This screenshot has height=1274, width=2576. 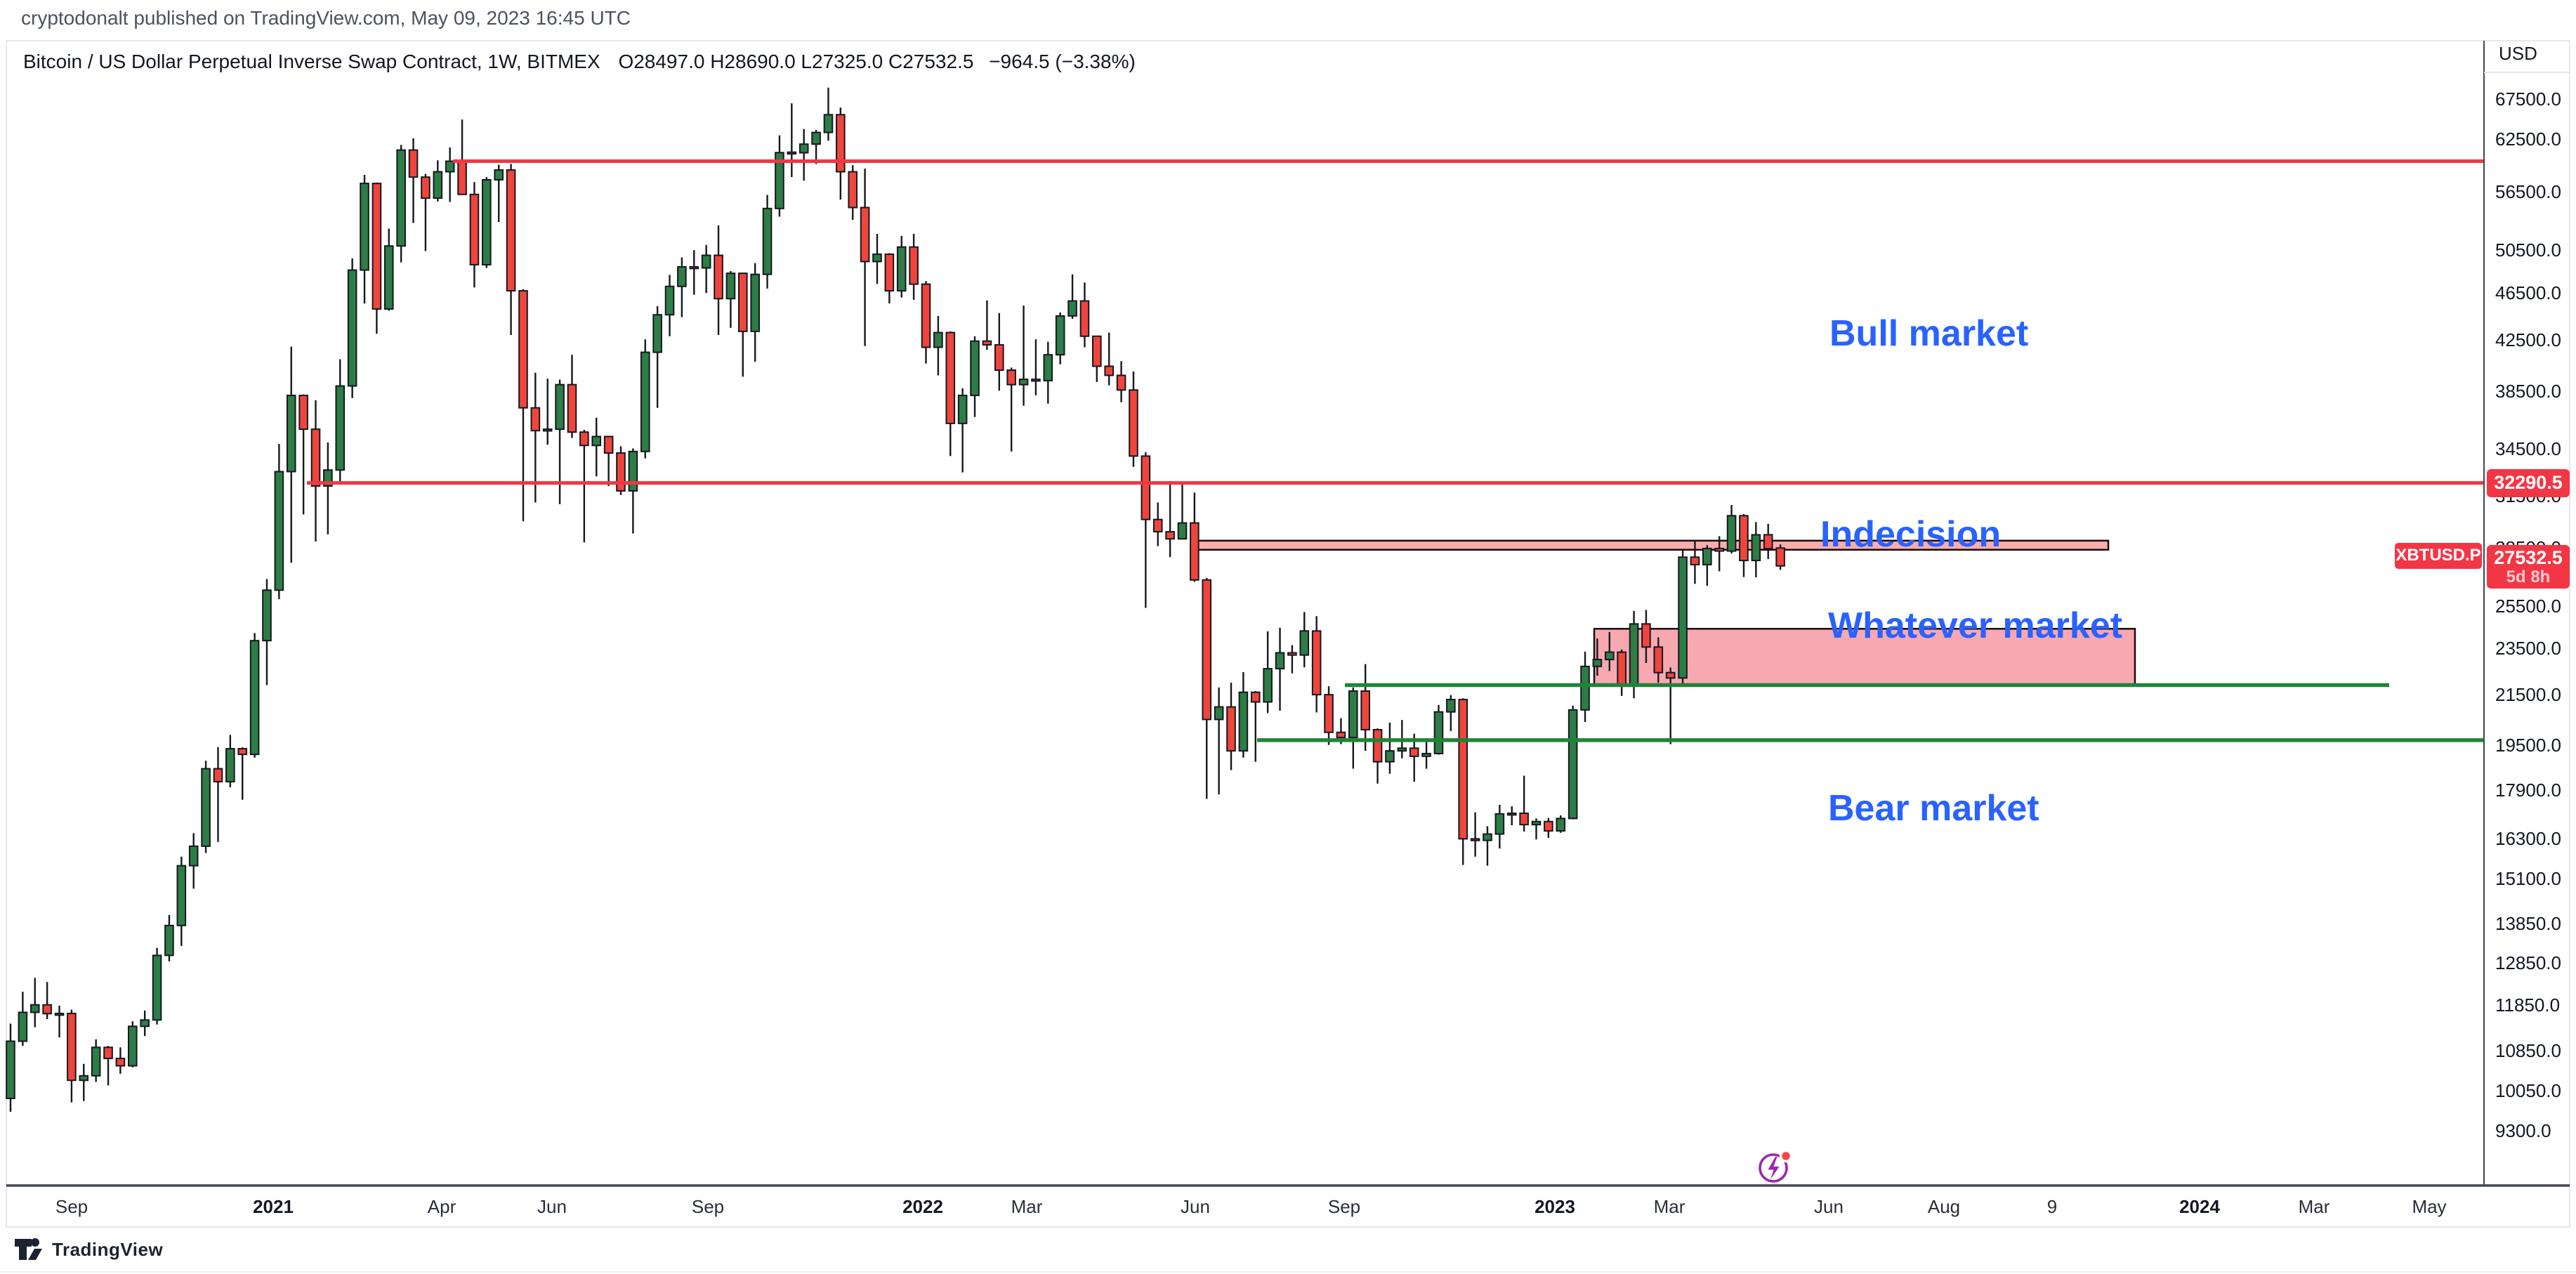 I want to click on ohlc-values: O28497.0 H28690.0 L27325.0 C27532.5, so click(x=796, y=61).